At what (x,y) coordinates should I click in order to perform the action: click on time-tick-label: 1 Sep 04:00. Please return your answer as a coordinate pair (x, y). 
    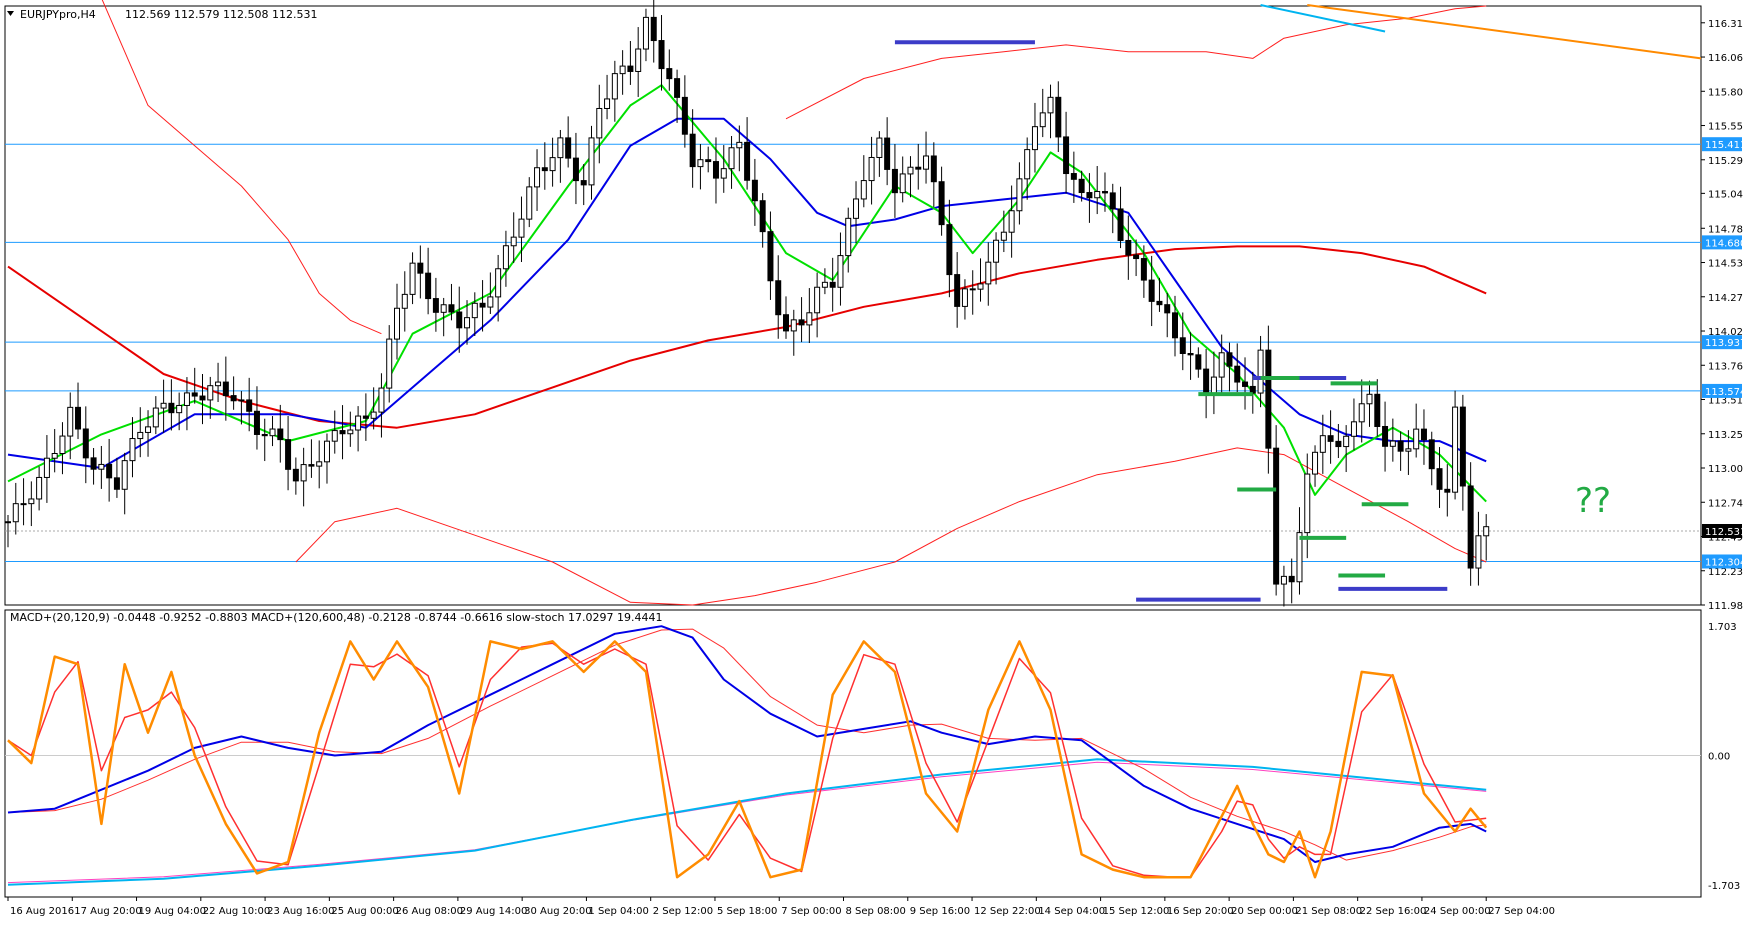
    Looking at the image, I should click on (618, 911).